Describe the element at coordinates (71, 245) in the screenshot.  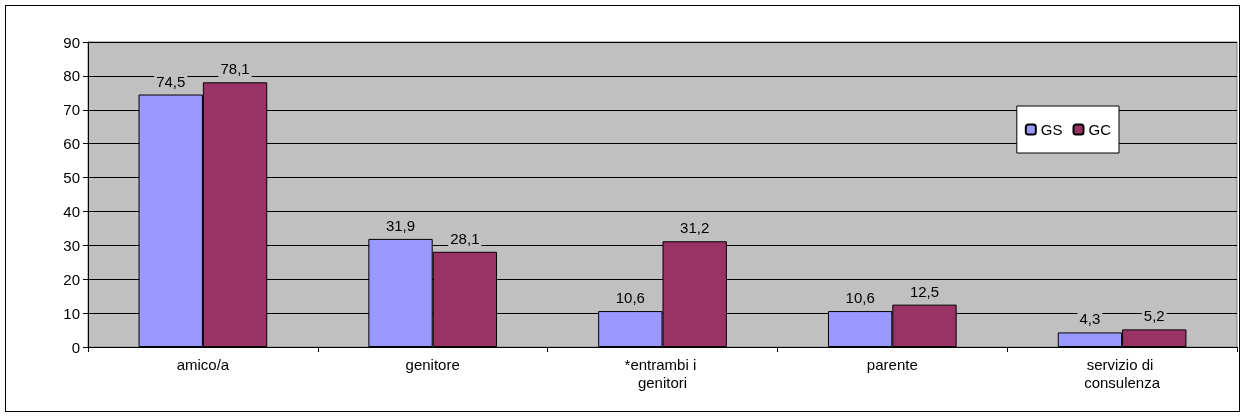
I see `y-tick-label: 30` at that location.